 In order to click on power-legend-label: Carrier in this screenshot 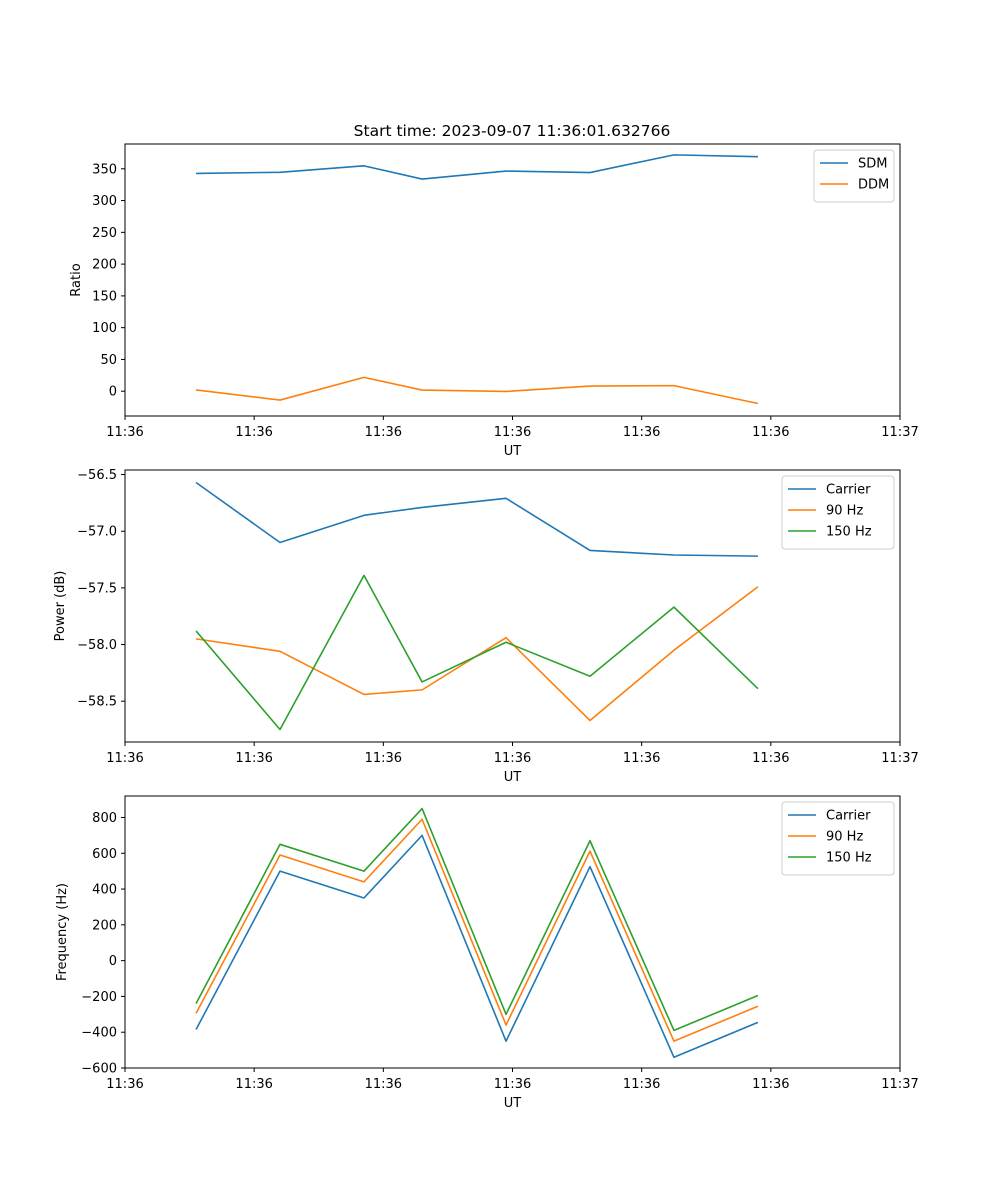, I will do `click(848, 490)`.